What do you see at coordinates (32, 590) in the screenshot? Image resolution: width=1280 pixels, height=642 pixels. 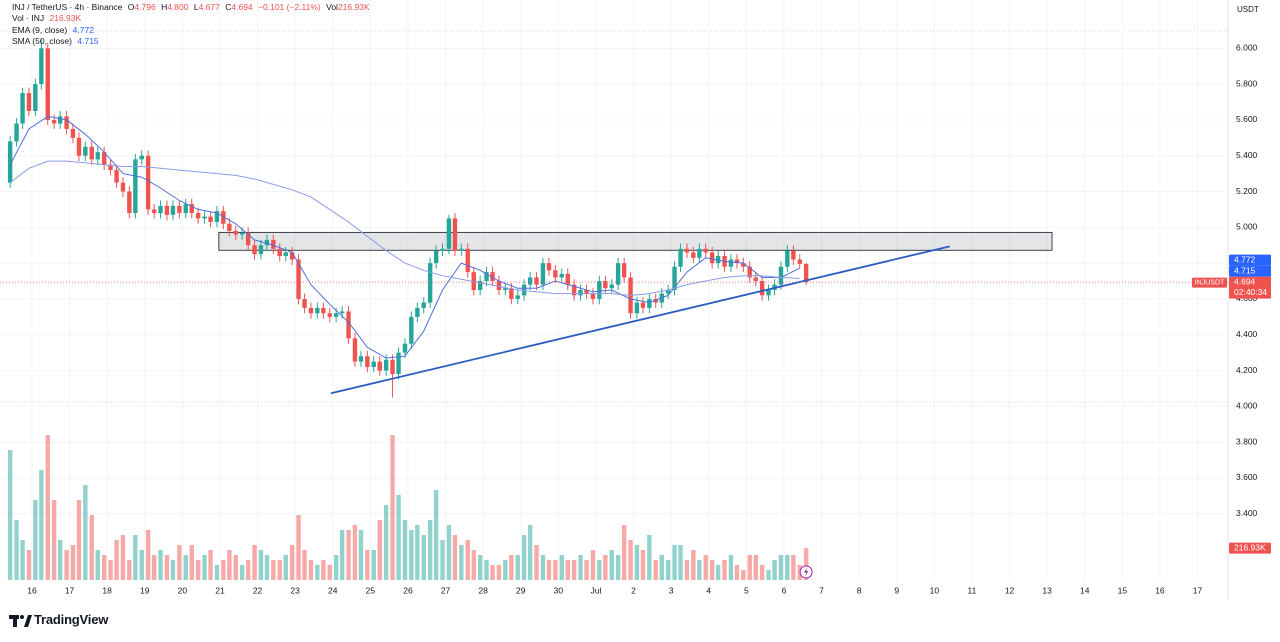 I see `x-tick-label: 16` at bounding box center [32, 590].